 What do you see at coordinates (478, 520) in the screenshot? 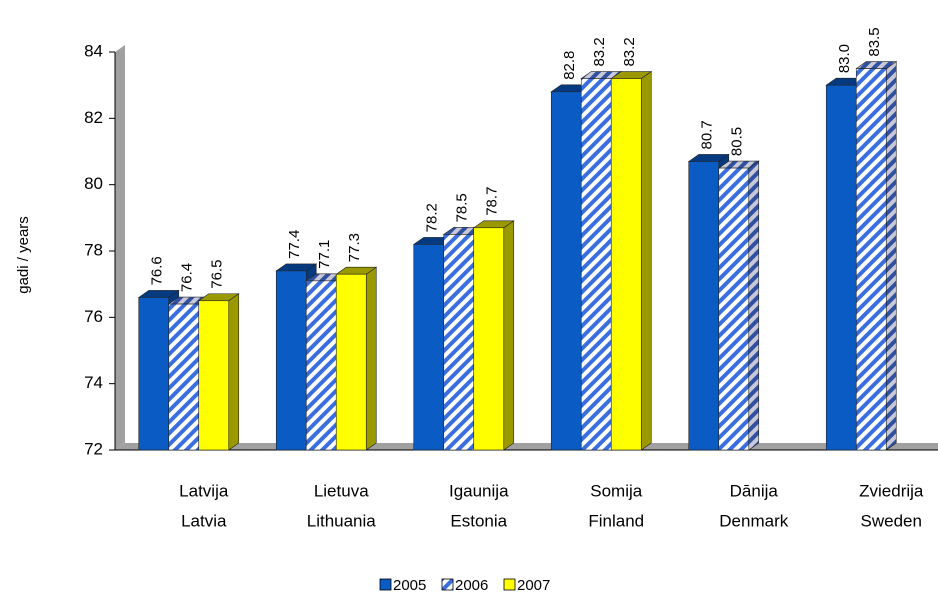
I see `x-tick-label: Estonia` at bounding box center [478, 520].